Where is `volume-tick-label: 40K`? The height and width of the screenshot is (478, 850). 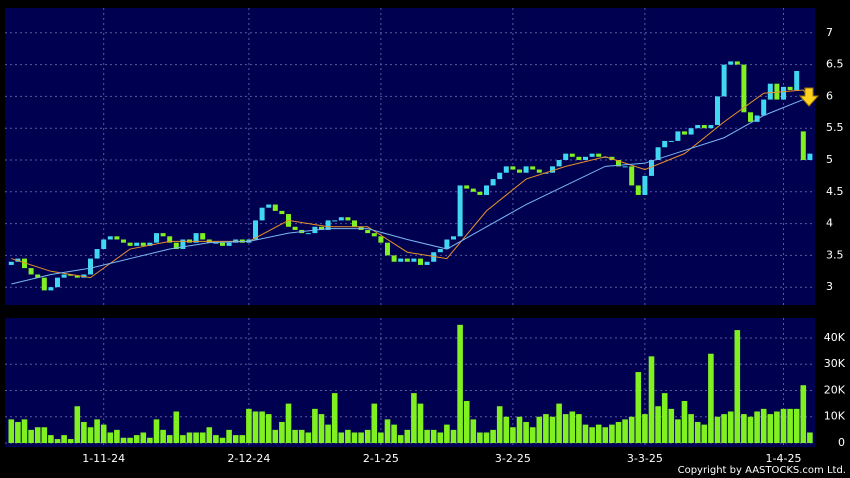
volume-tick-label: 40K is located at coordinates (835, 337).